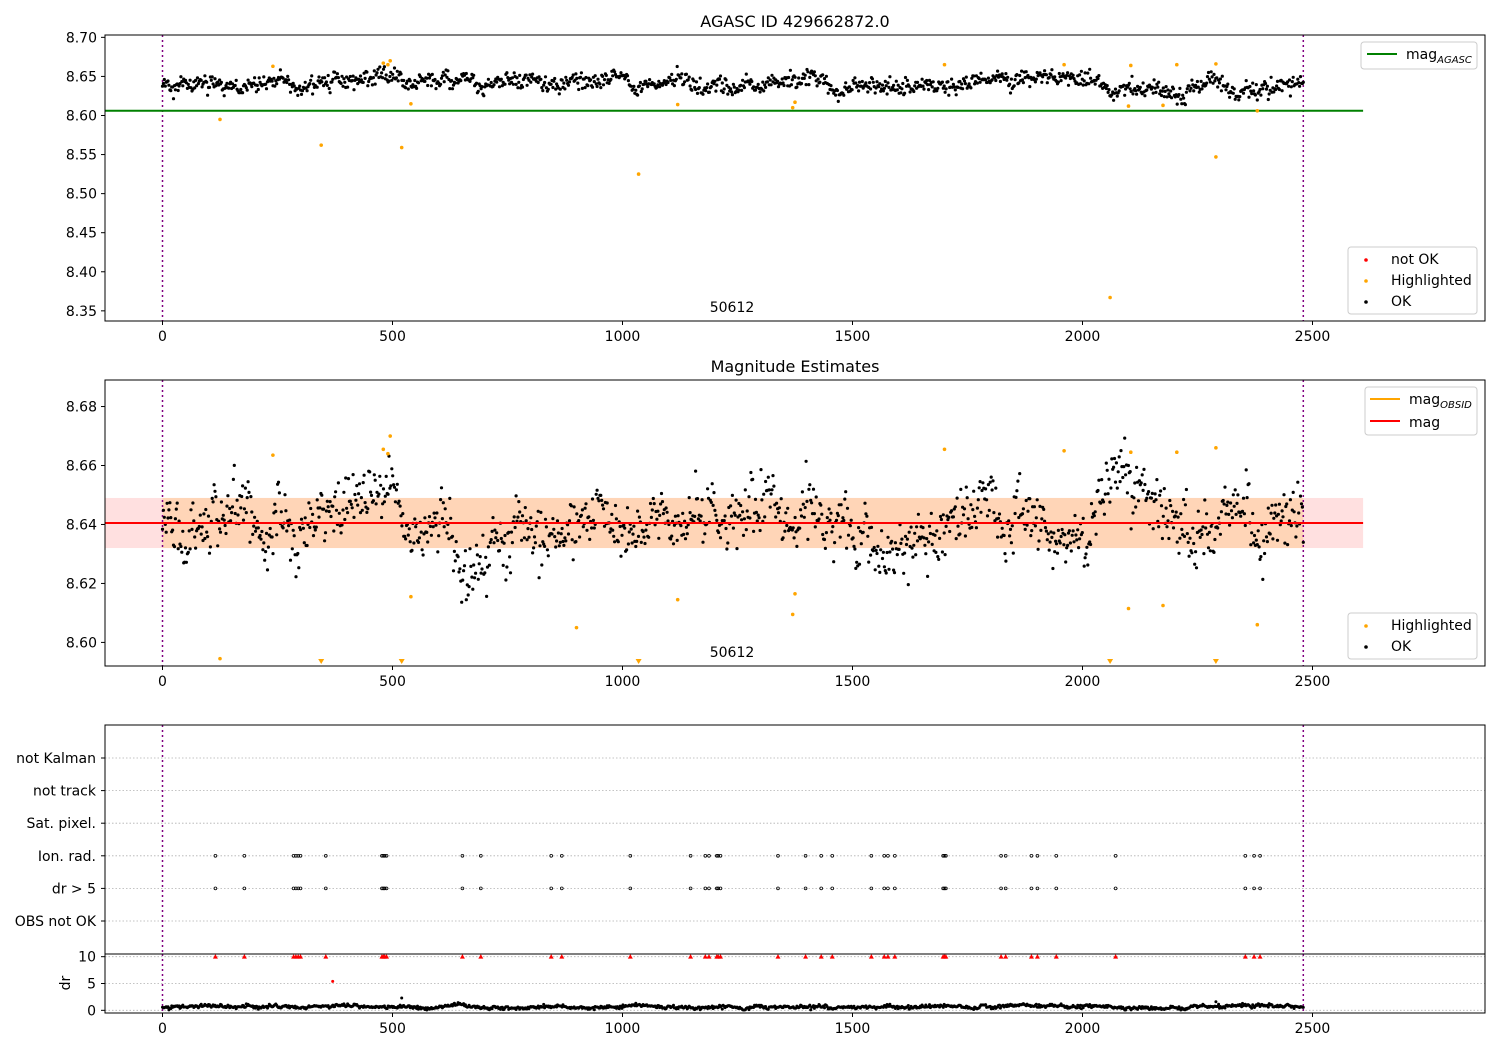 The image size is (1500, 1050). Describe the element at coordinates (871, 956) in the screenshot. I see `dr-clipped-marker` at that location.